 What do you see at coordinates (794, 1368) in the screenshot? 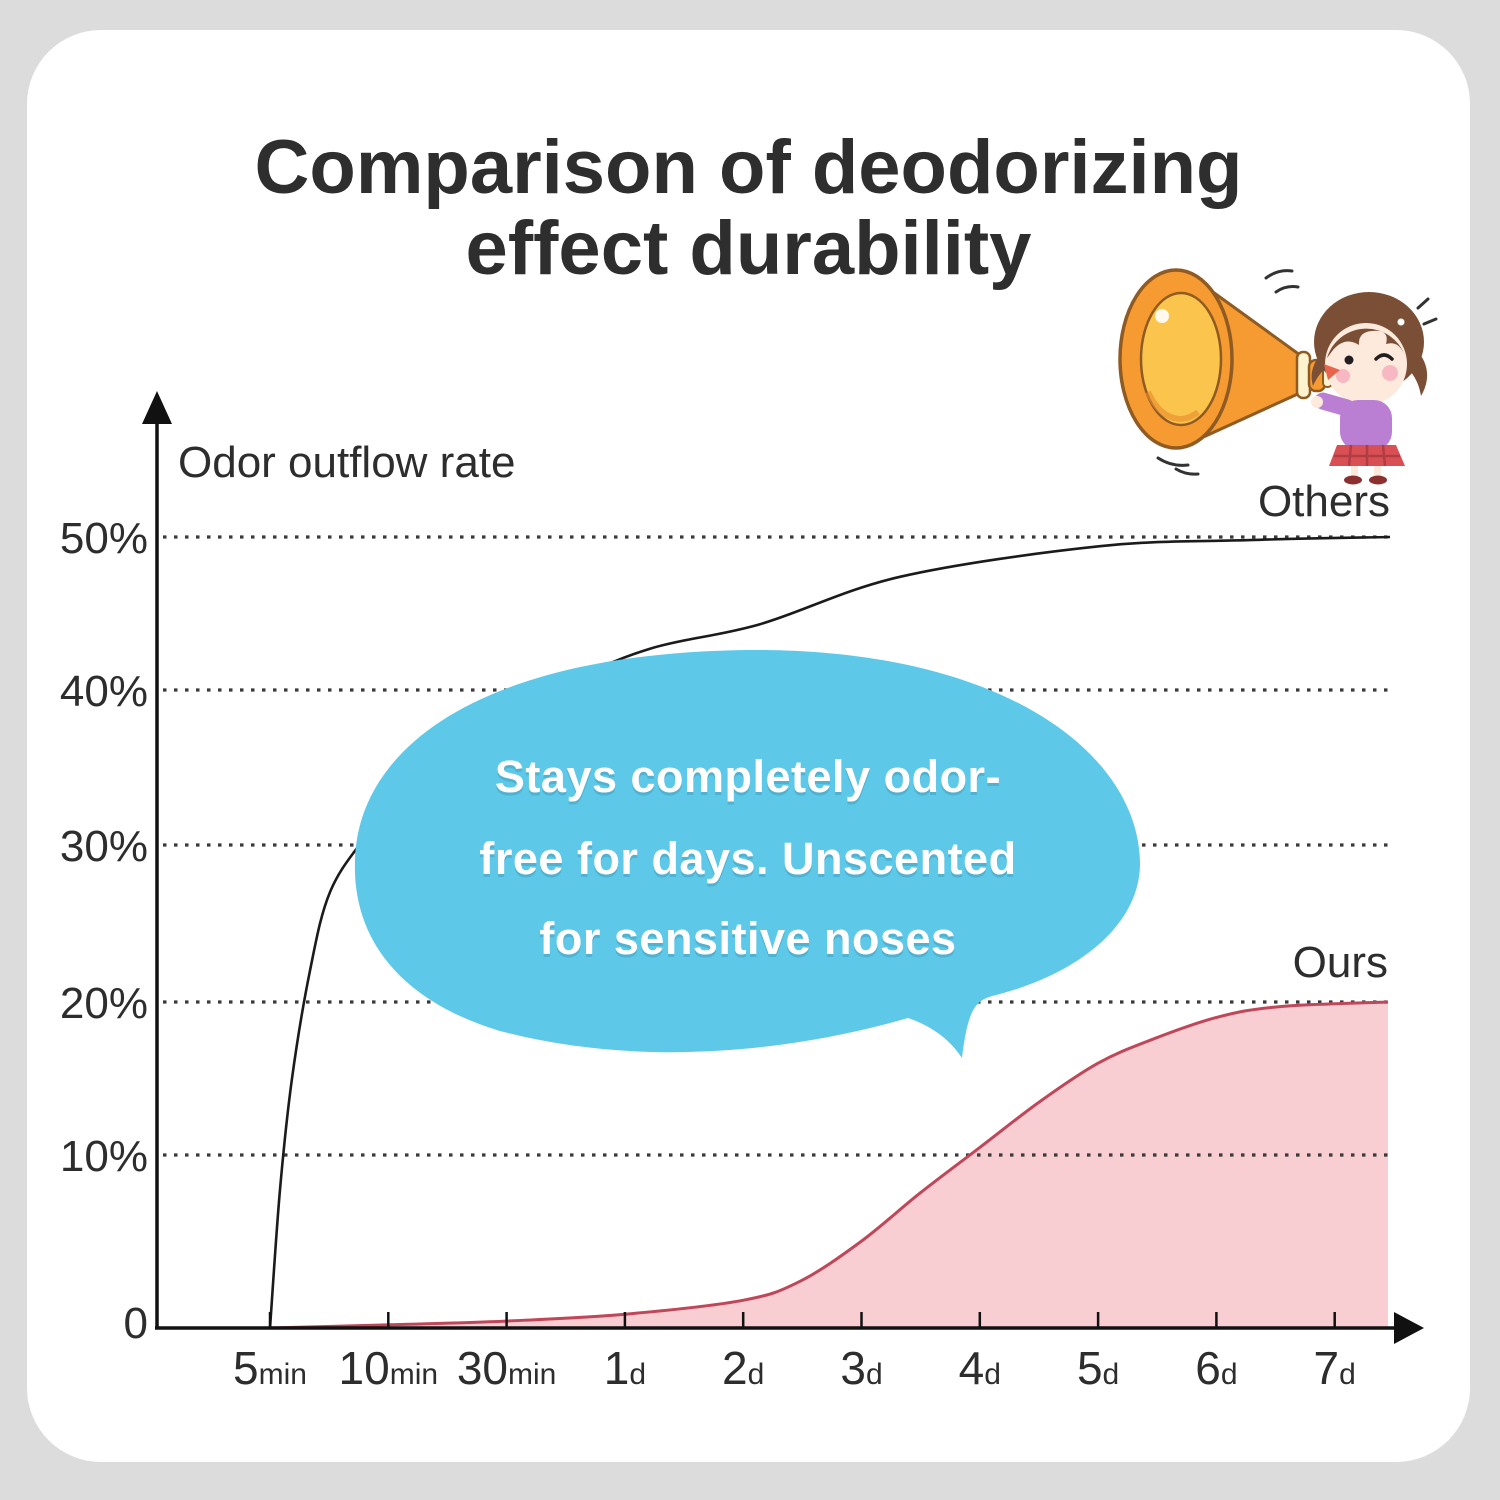
I see `x-axis-labels: 5min 10min 30min 1d 2d 3d 4d 5d 6d 7d` at bounding box center [794, 1368].